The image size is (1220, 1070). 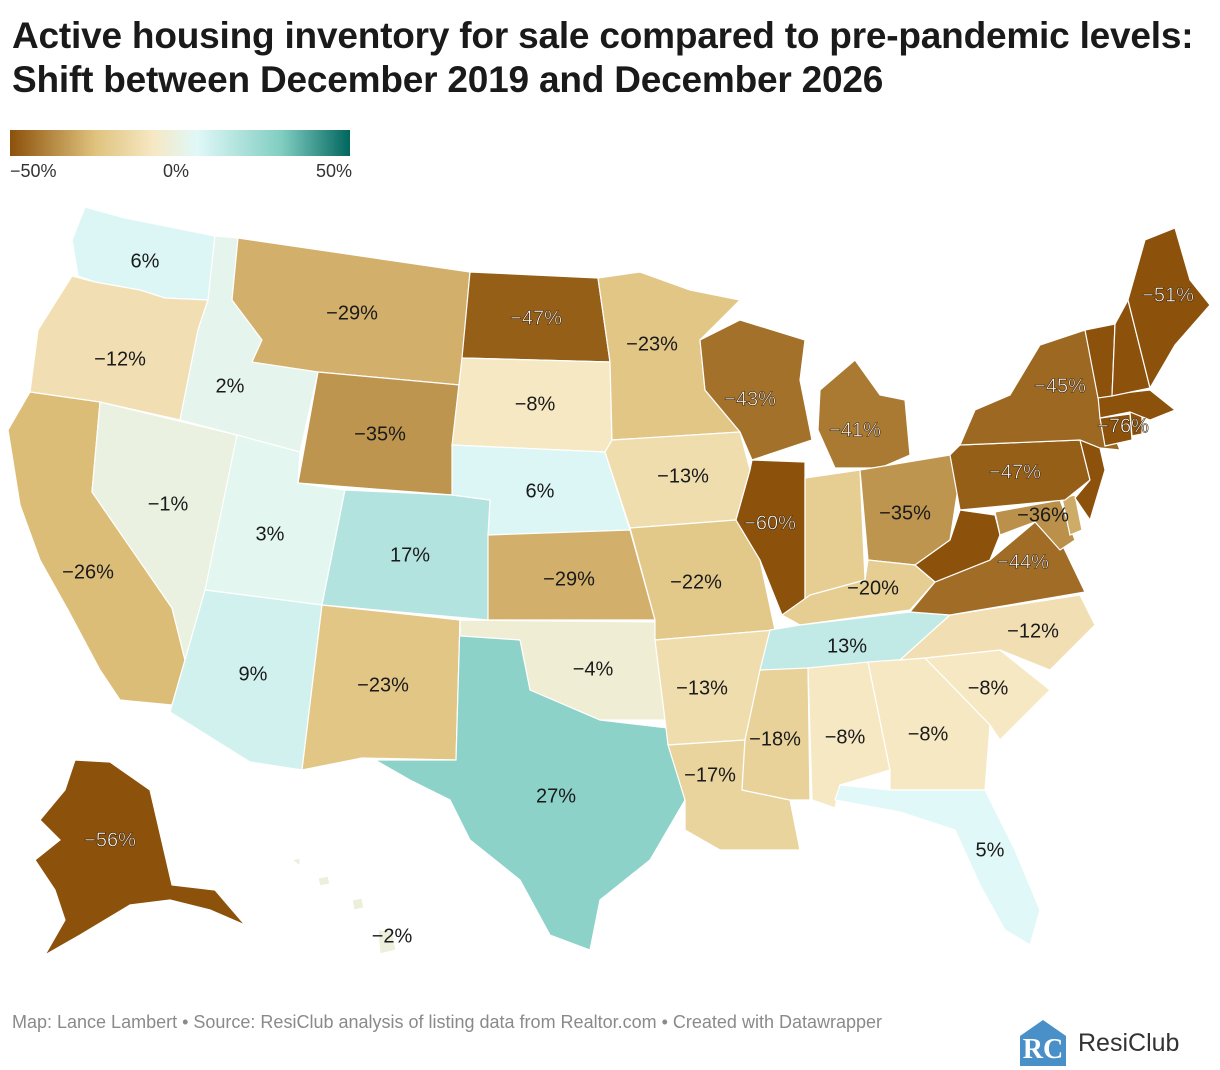 What do you see at coordinates (770, 523) in the screenshot?
I see `state-label-il: −60%` at bounding box center [770, 523].